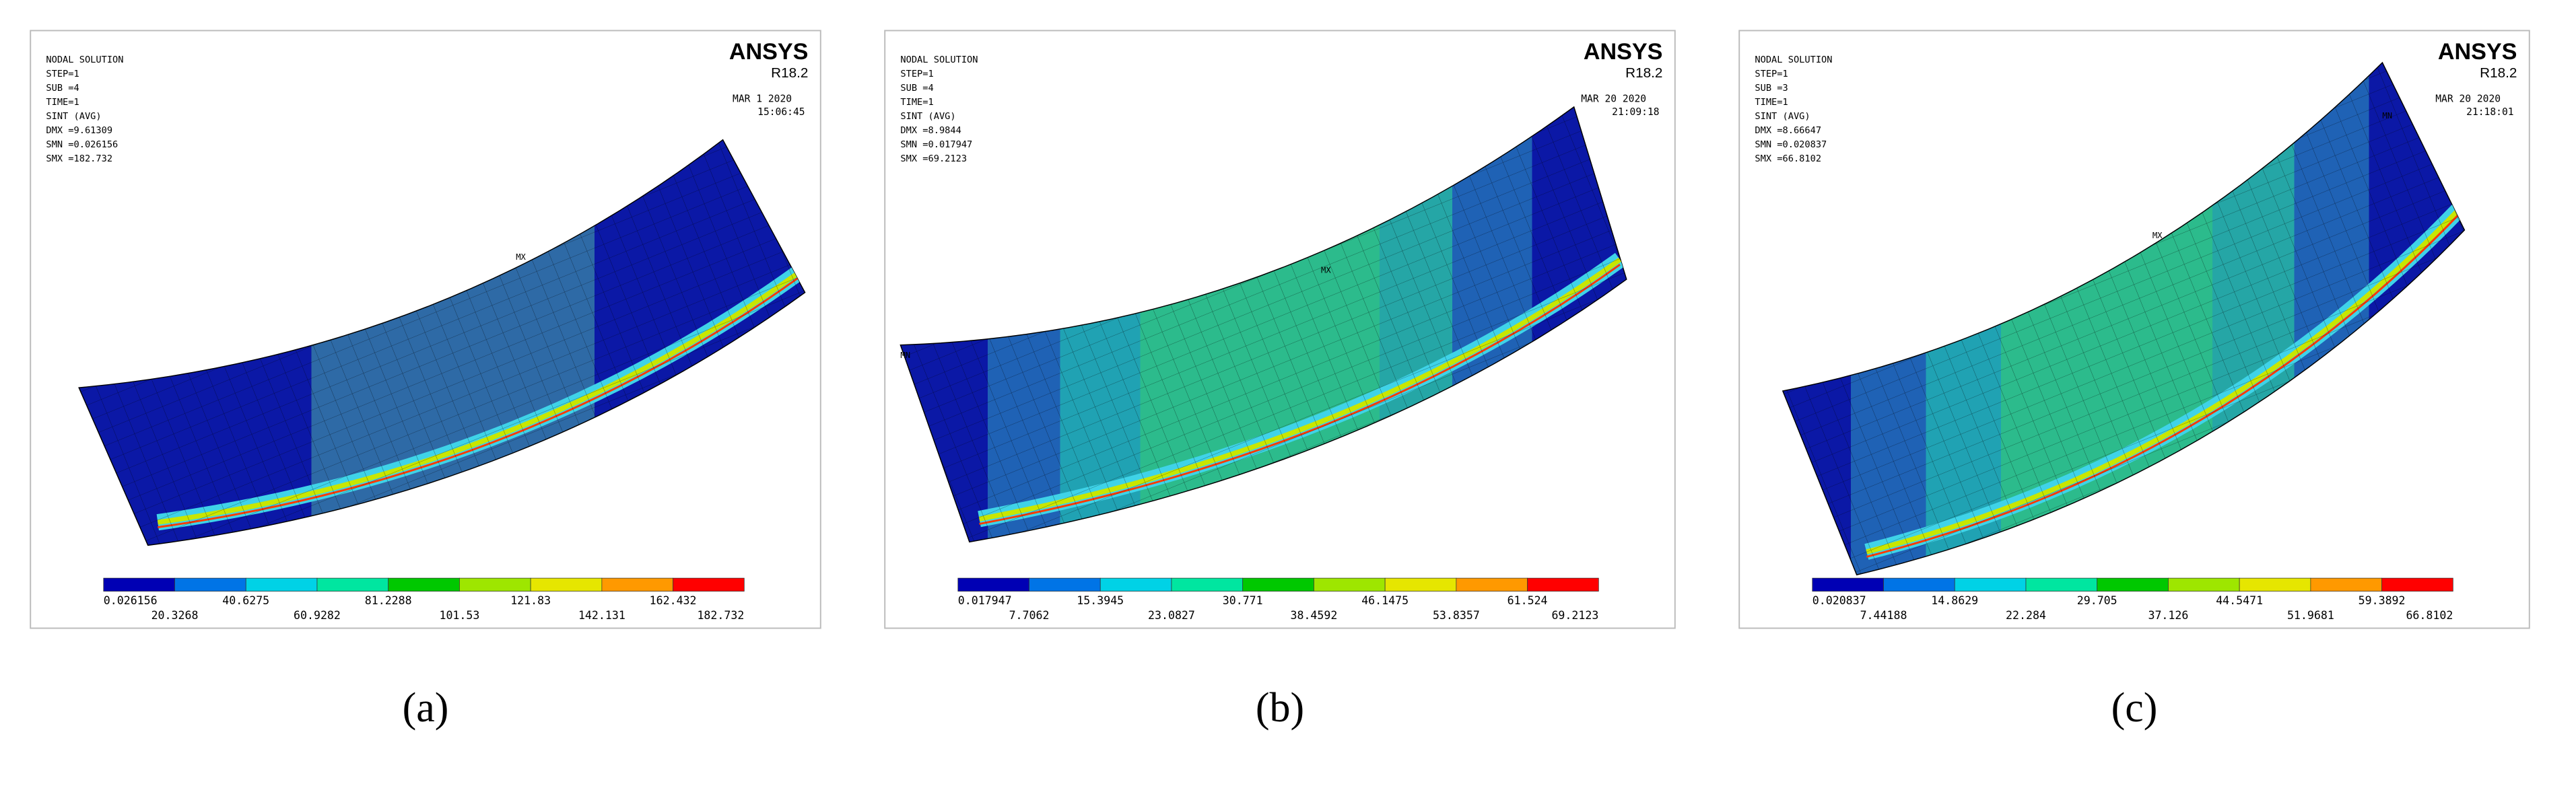  Describe the element at coordinates (1839, 600) in the screenshot. I see `legend-label: 0.020837` at that location.